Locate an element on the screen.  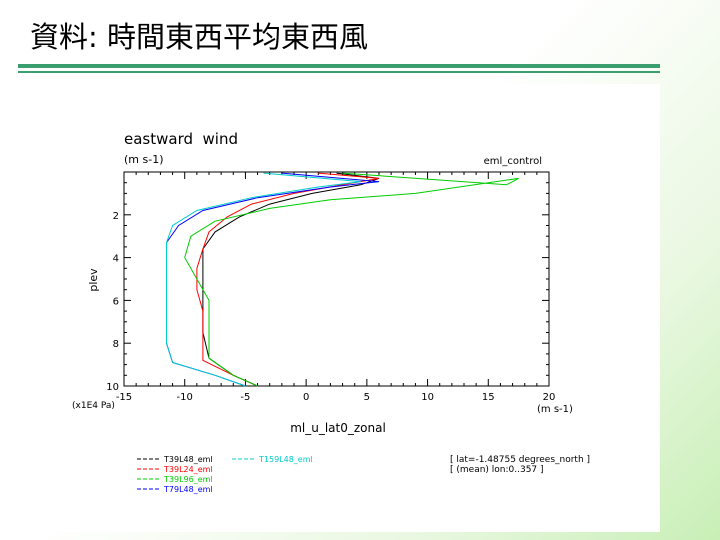
y-tick-label: 4 is located at coordinates (116, 259).